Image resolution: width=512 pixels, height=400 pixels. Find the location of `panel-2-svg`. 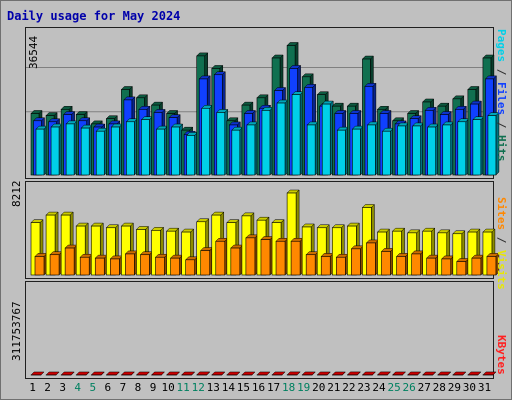

panel-2-svg is located at coordinates (263, 373).